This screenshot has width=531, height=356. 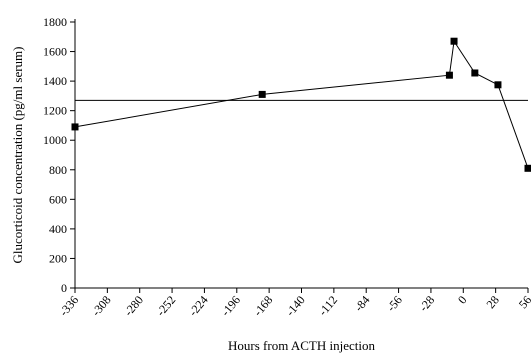 What do you see at coordinates (362, 303) in the screenshot?
I see `x-tick-label: -84` at bounding box center [362, 303].